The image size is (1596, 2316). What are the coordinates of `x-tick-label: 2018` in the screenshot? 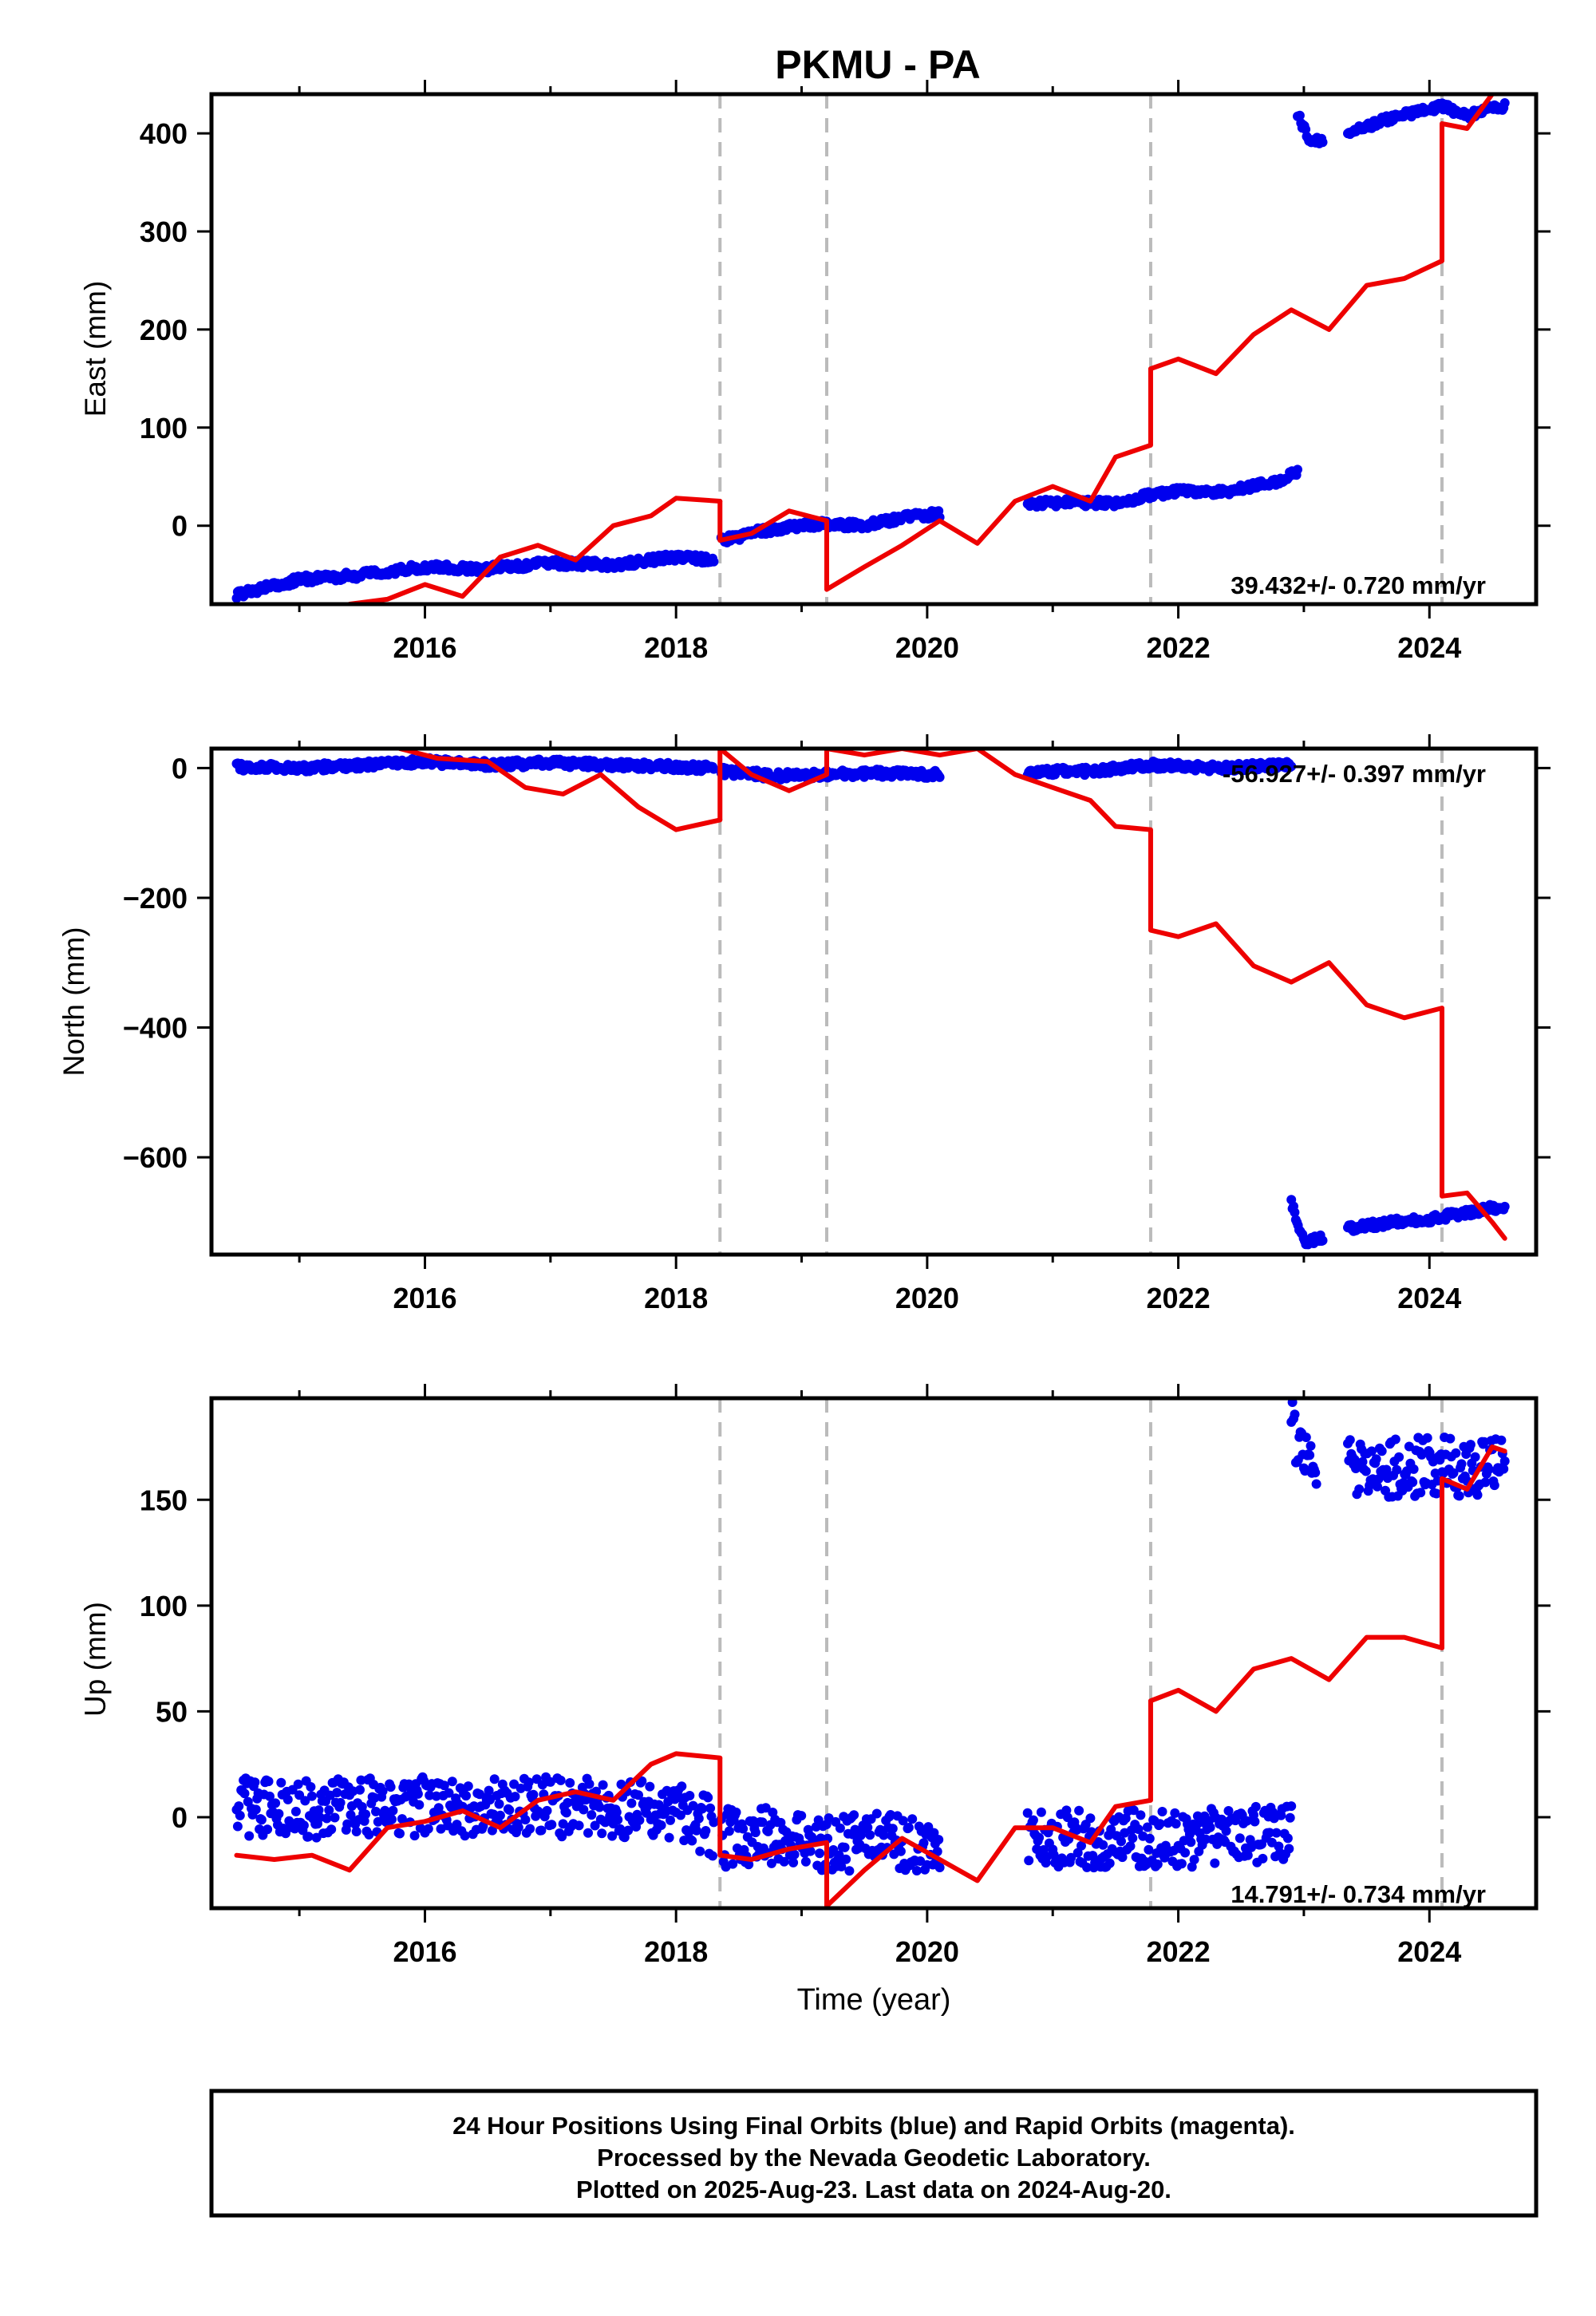 It's located at (676, 647).